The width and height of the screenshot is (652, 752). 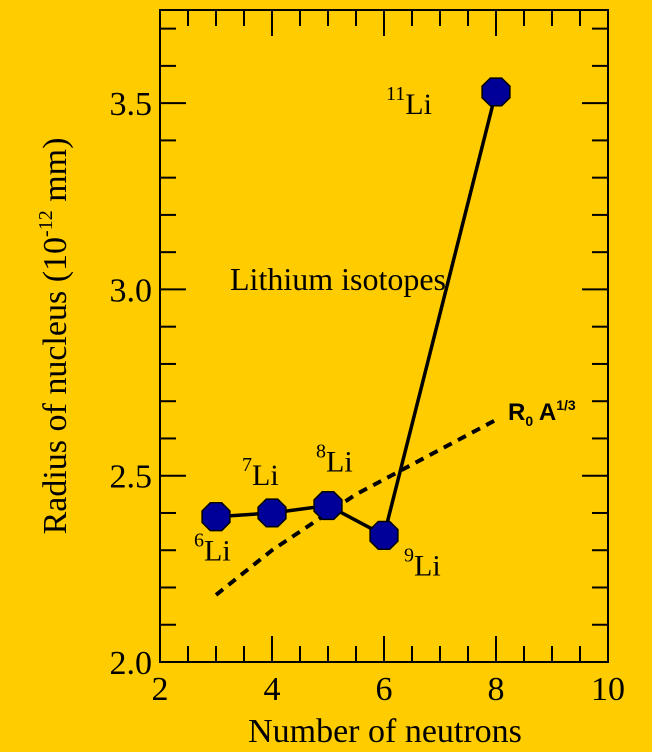 What do you see at coordinates (384, 689) in the screenshot?
I see `x-tick-label: 6` at bounding box center [384, 689].